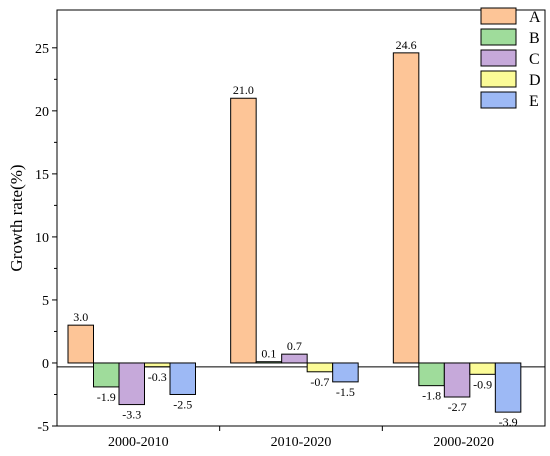 The height and width of the screenshot is (456, 550). I want to click on legend-label: E, so click(534, 101).